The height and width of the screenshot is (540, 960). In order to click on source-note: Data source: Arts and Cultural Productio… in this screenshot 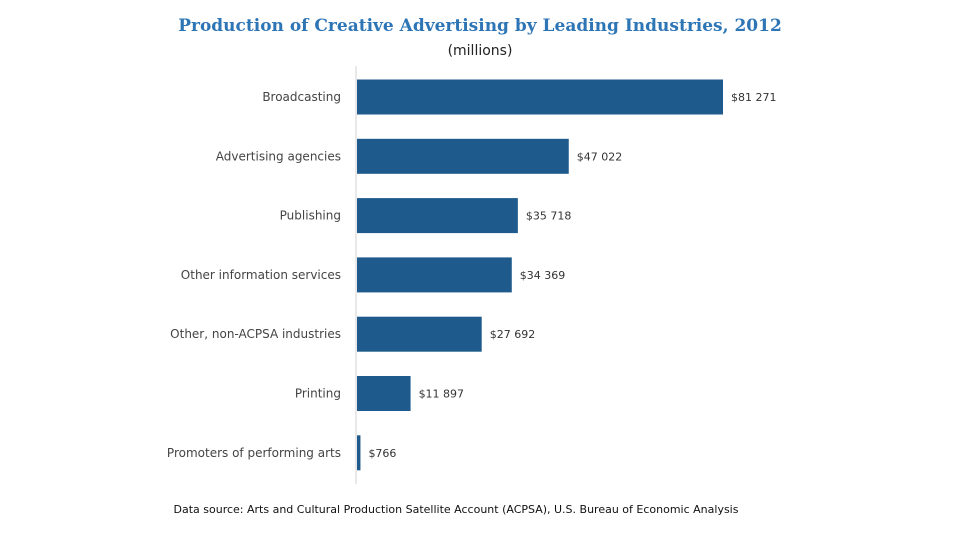, I will do `click(456, 509)`.